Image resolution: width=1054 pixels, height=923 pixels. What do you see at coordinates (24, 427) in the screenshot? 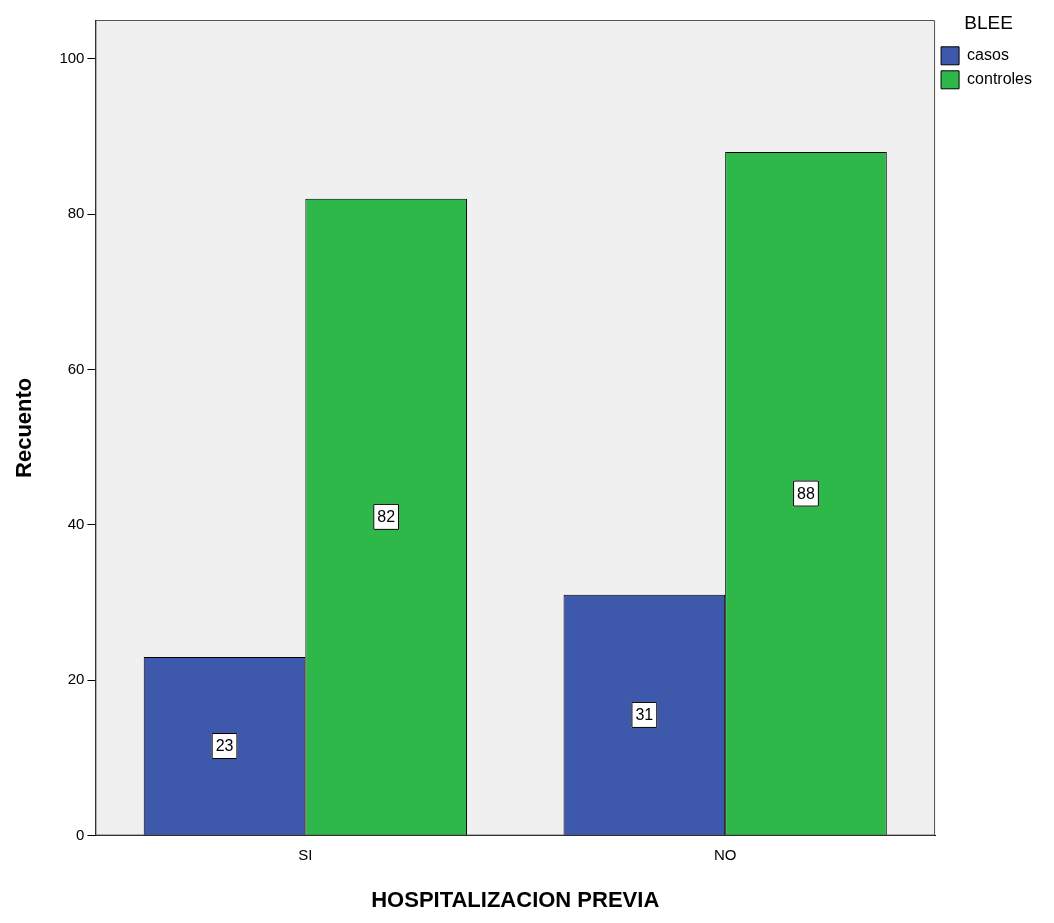
I see `y-axis-title: Recuento` at bounding box center [24, 427].